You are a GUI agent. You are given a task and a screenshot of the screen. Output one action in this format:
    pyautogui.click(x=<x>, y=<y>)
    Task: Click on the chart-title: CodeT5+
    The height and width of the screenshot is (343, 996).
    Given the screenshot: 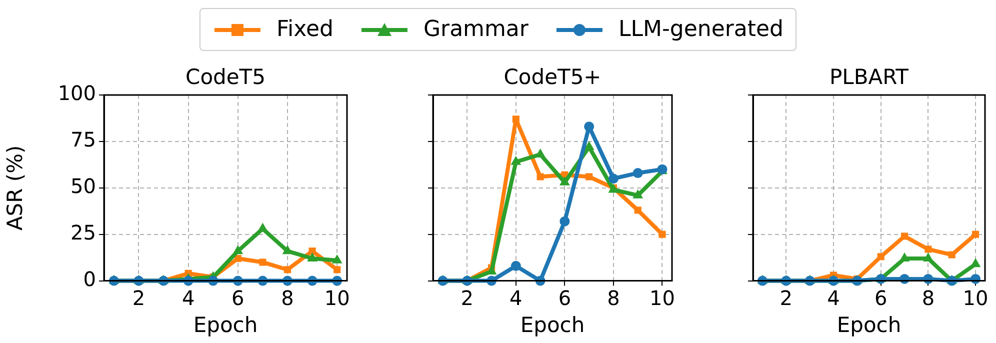 What is the action you would take?
    pyautogui.click(x=553, y=76)
    